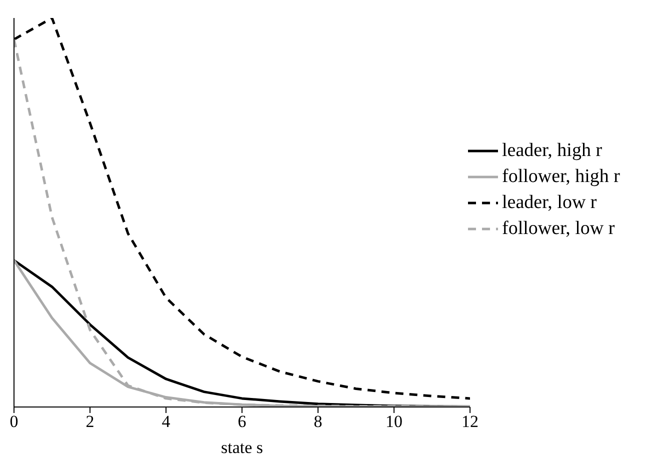 Image resolution: width=648 pixels, height=473 pixels. I want to click on x-tick-label: 8, so click(318, 422).